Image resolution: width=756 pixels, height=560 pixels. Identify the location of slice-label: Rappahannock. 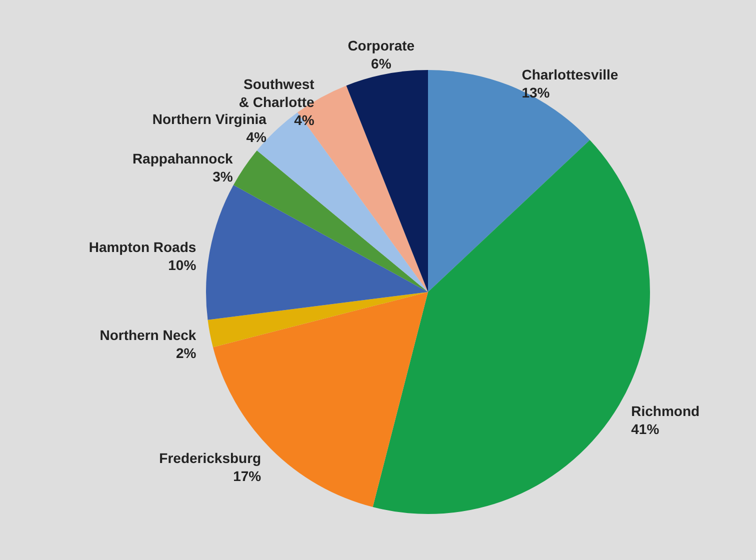
(183, 158).